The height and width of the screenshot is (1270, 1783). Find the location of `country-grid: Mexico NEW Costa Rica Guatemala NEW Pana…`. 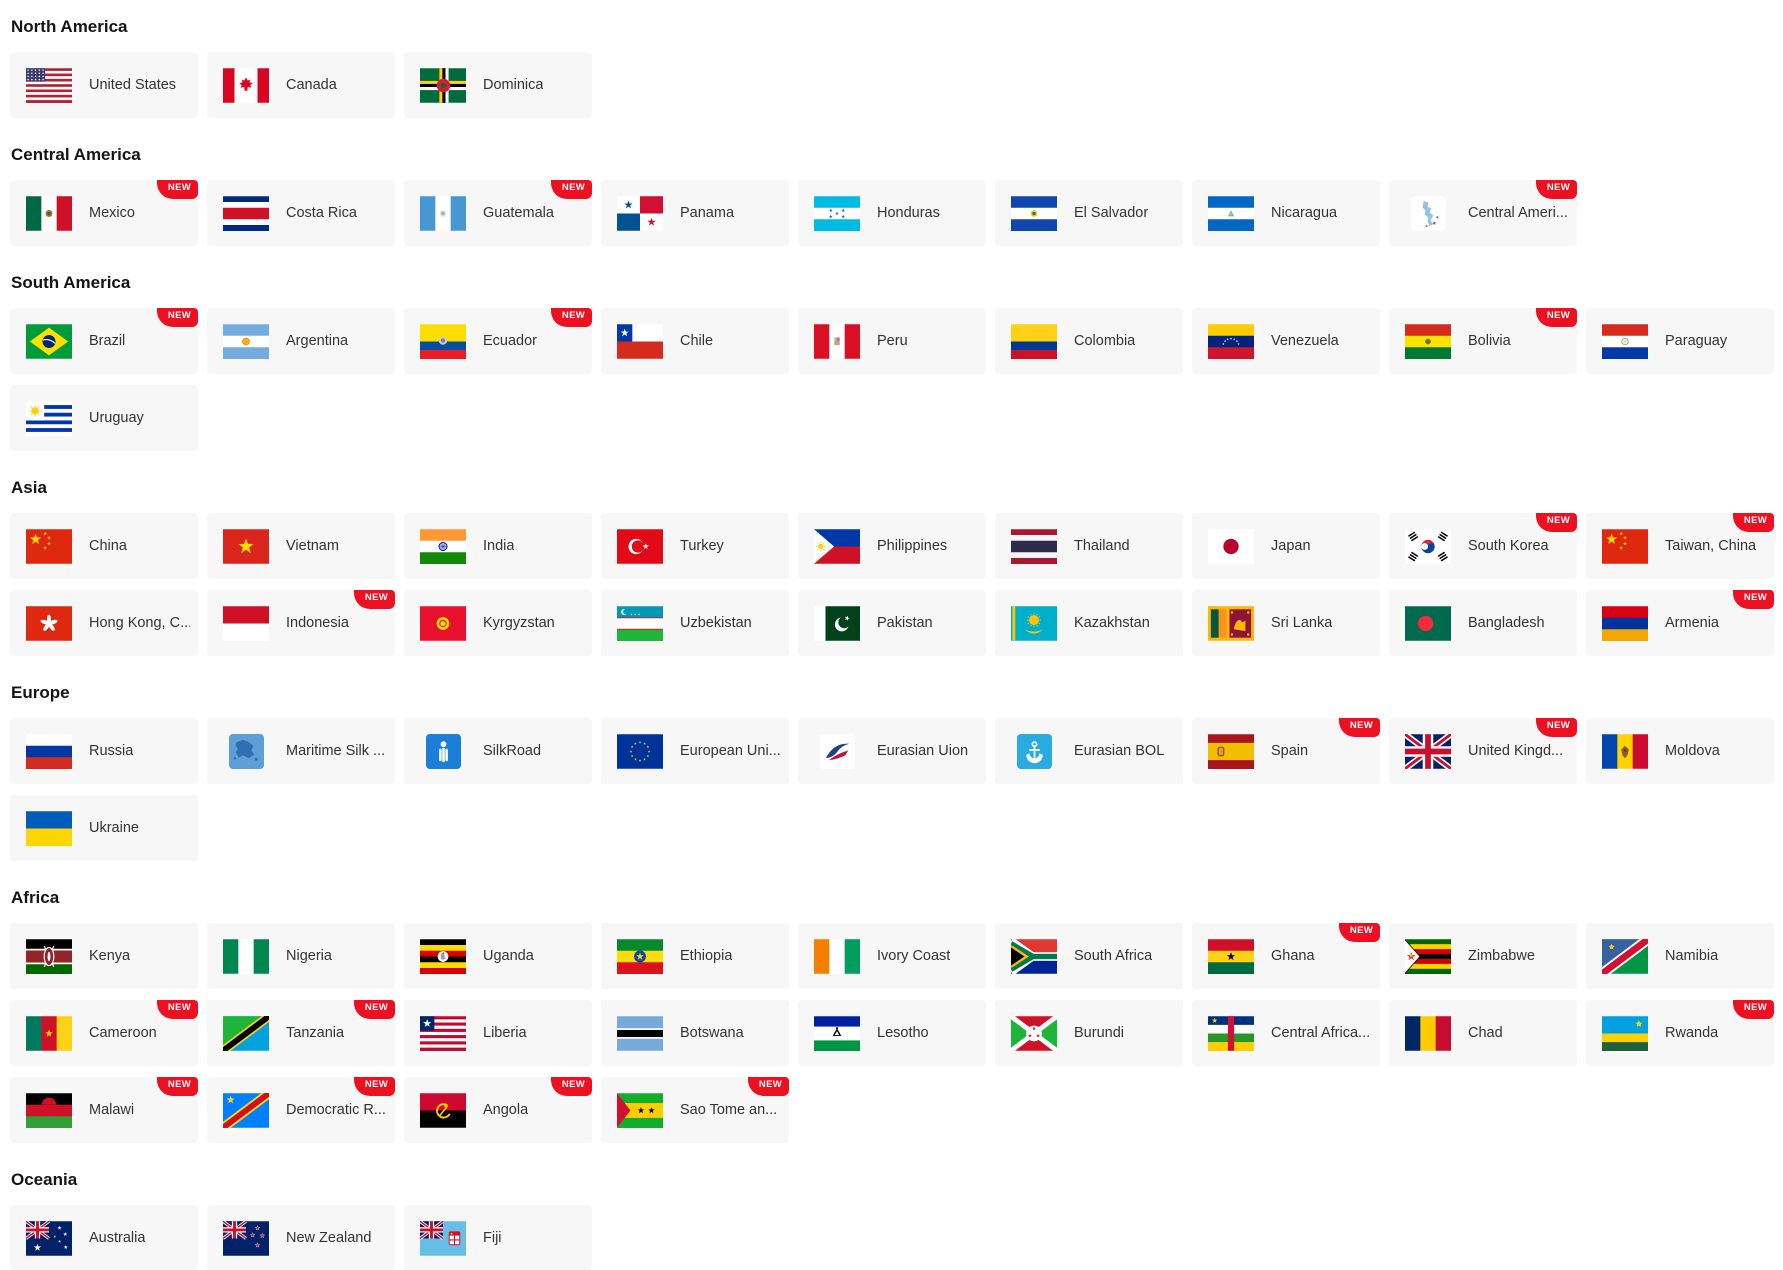

country-grid: Mexico NEW Costa Rica Guatemala NEW Pana… is located at coordinates (896, 213).